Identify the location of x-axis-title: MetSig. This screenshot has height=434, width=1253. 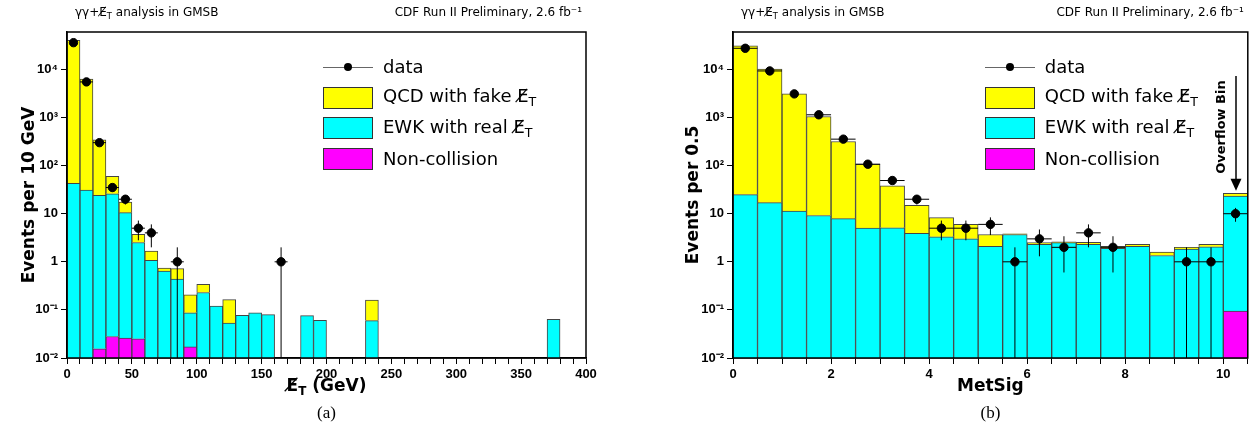
(990, 385).